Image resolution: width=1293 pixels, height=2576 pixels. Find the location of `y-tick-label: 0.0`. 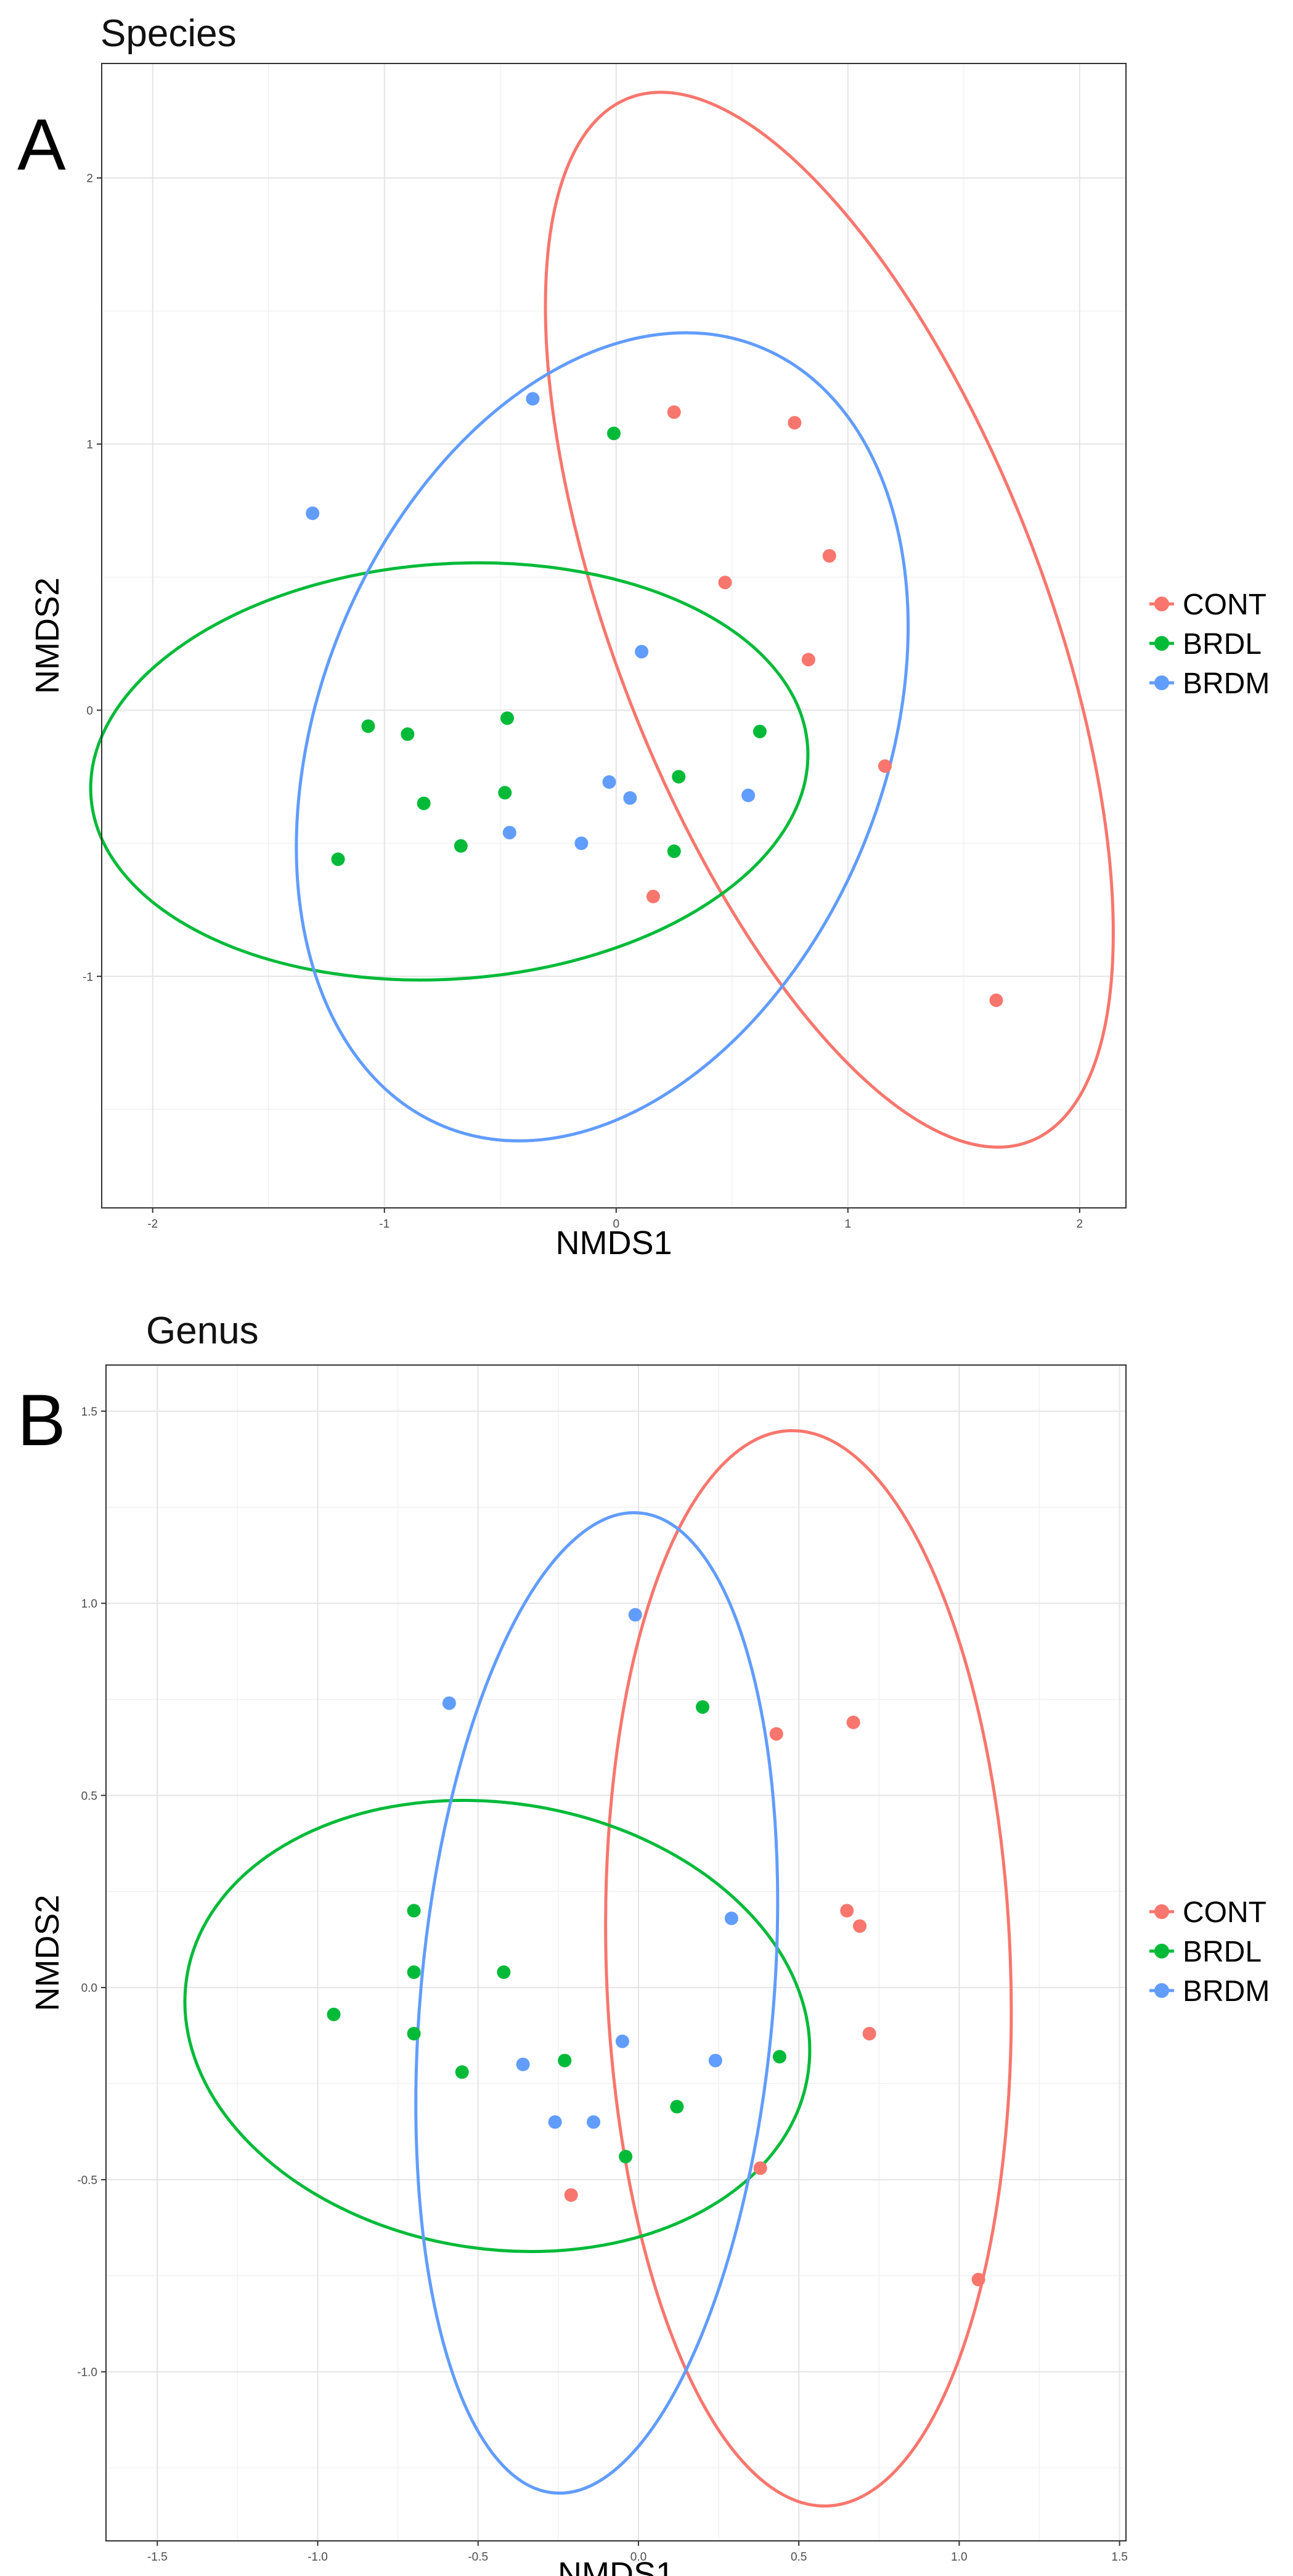

y-tick-label: 0.0 is located at coordinates (89, 1988).